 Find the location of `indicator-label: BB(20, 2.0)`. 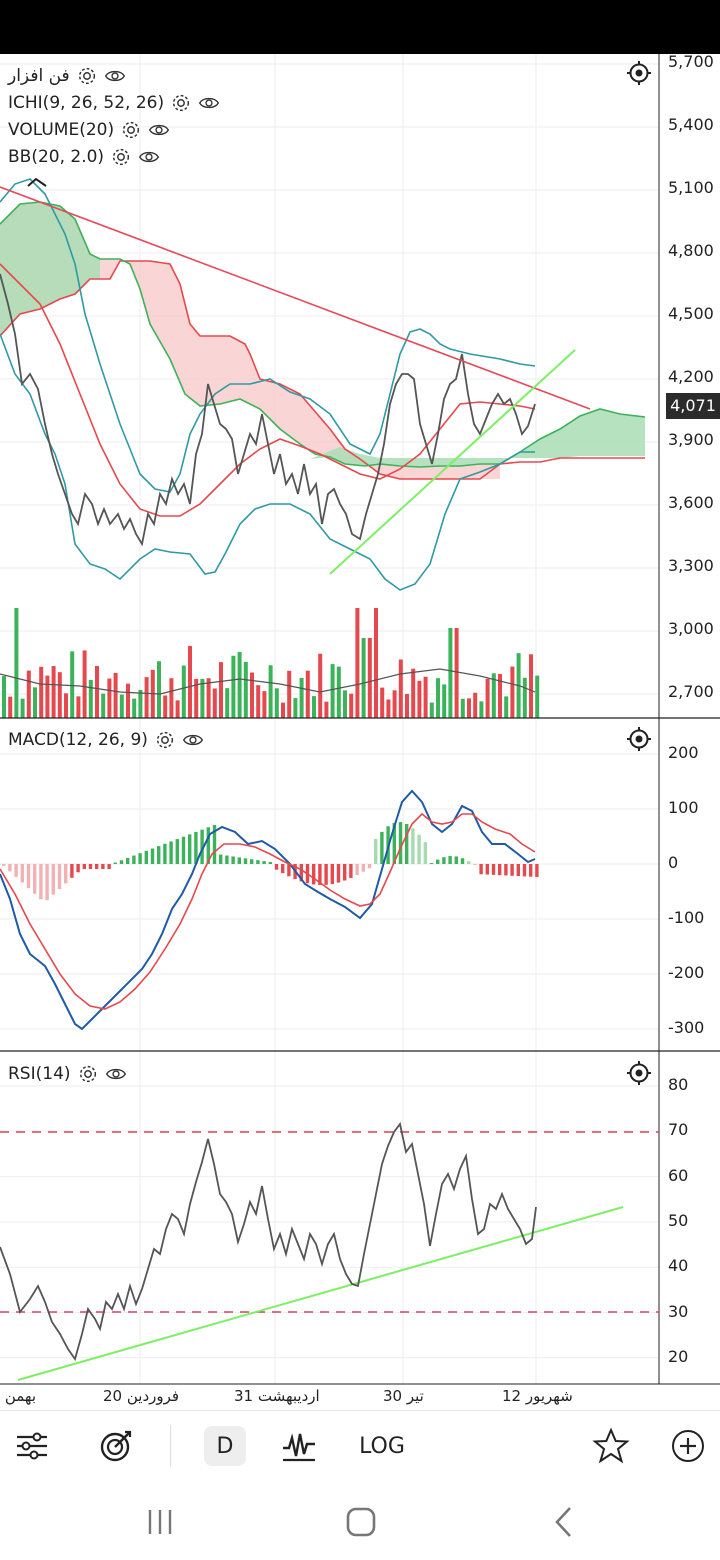

indicator-label: BB(20, 2.0) is located at coordinates (56, 157).